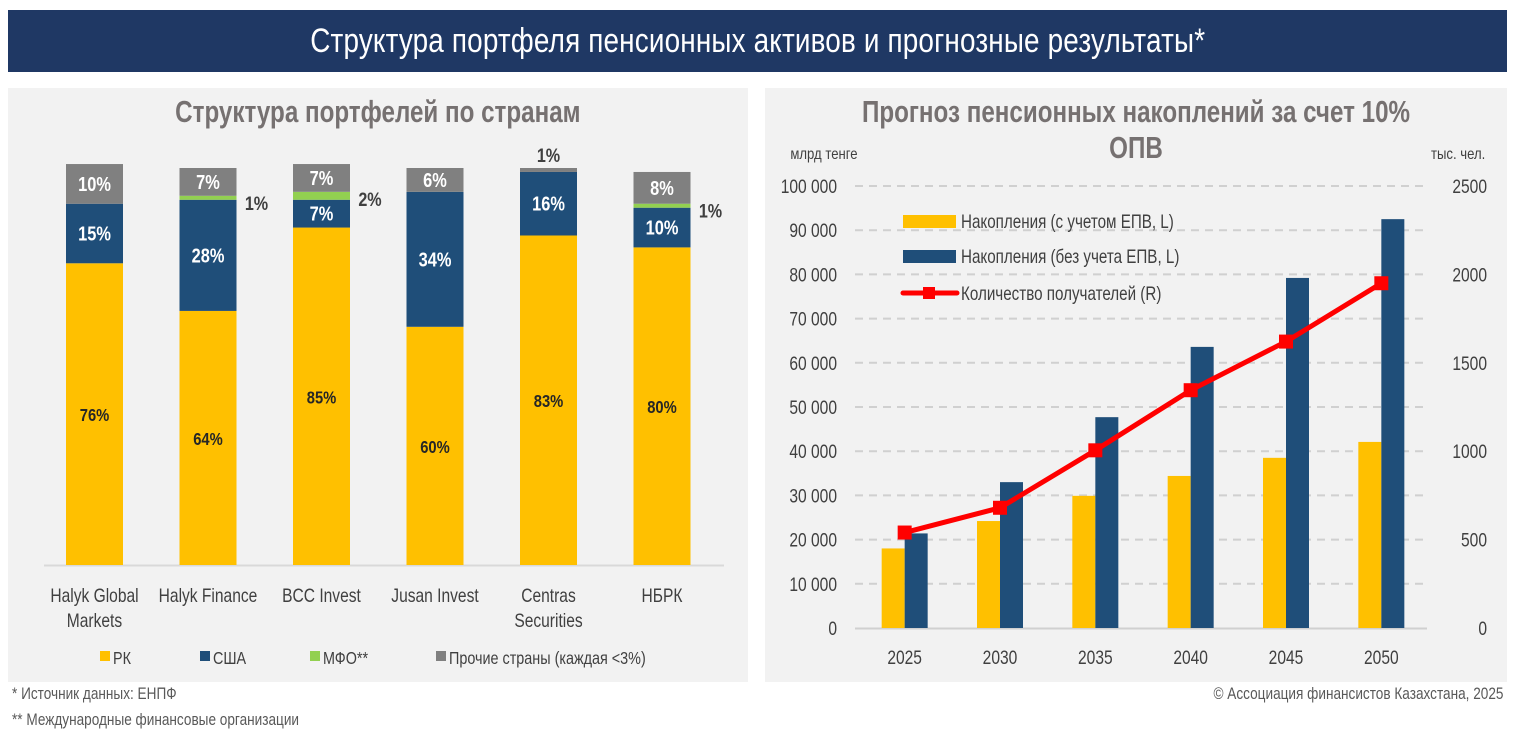 The width and height of the screenshot is (1515, 734). What do you see at coordinates (1469, 275) in the screenshot?
I see `right-tick-label: 2000` at bounding box center [1469, 275].